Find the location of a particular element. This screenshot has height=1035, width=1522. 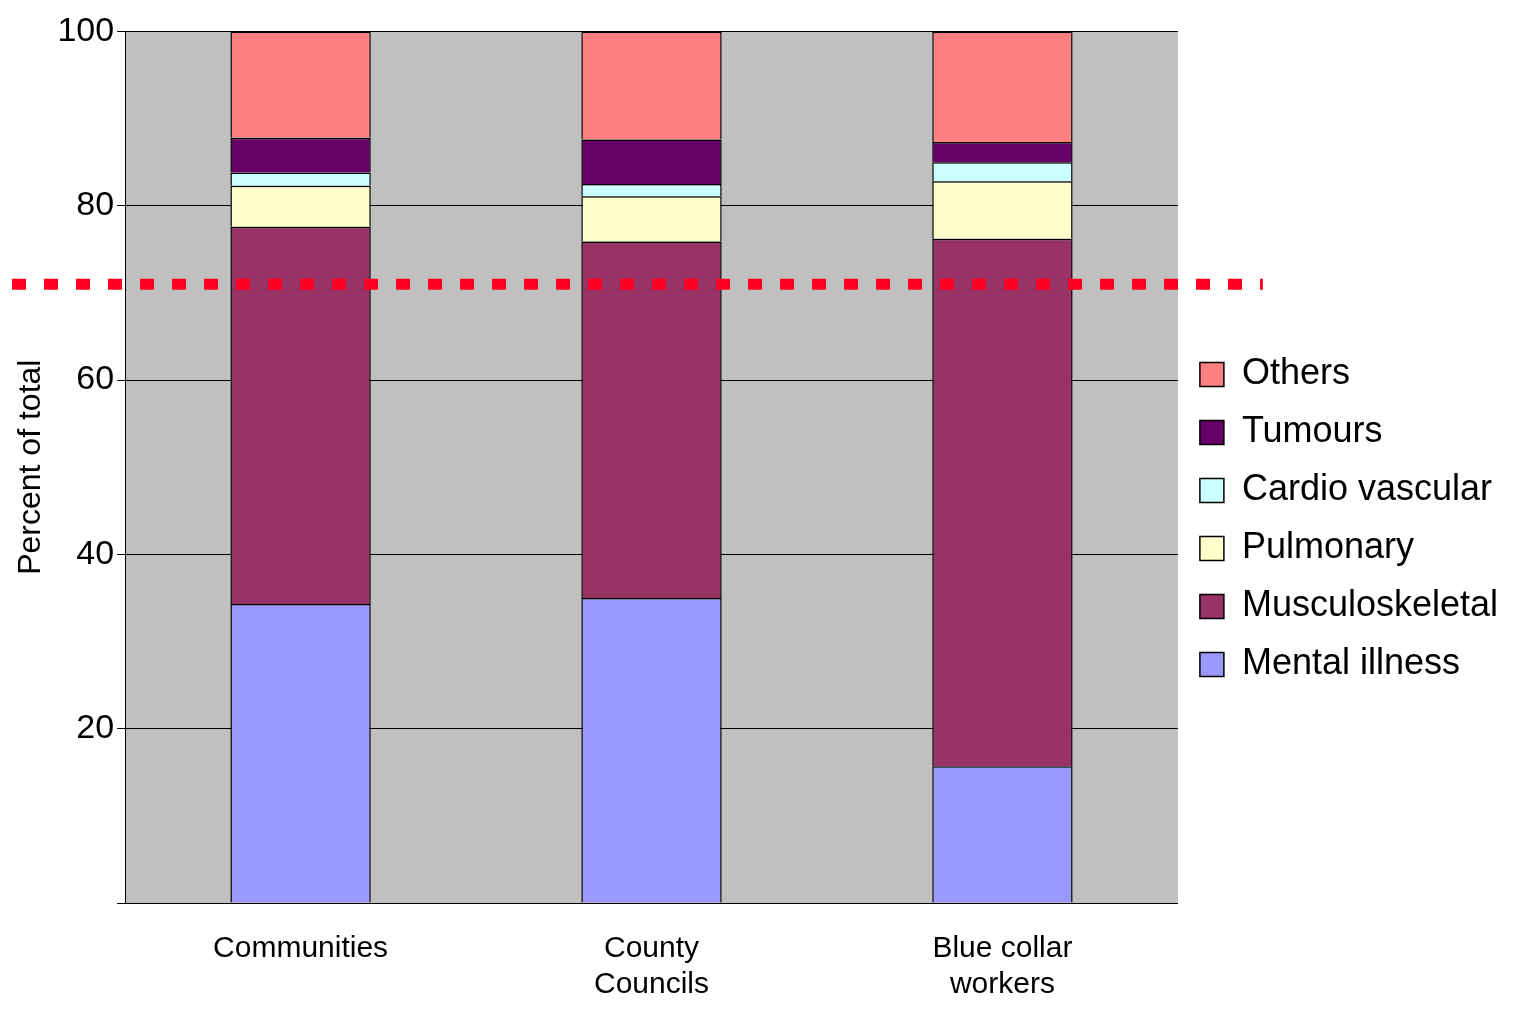

legend-label: Tumours is located at coordinates (1312, 430).